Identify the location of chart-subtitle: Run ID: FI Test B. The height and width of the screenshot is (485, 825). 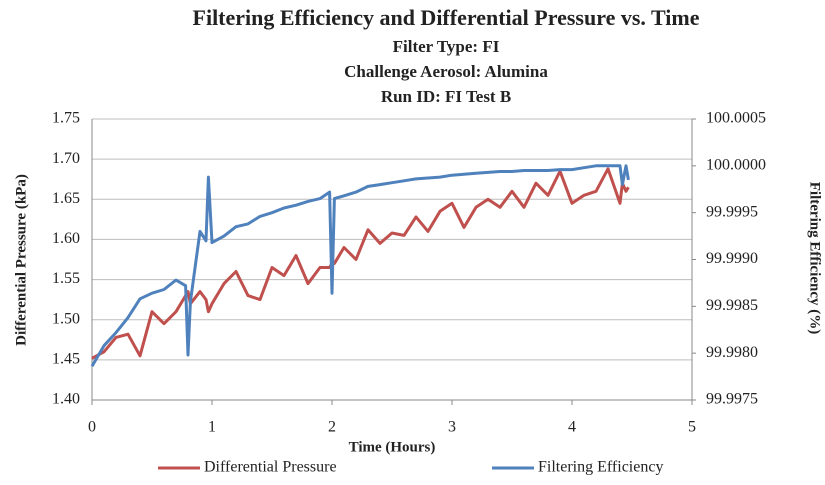
(446, 96).